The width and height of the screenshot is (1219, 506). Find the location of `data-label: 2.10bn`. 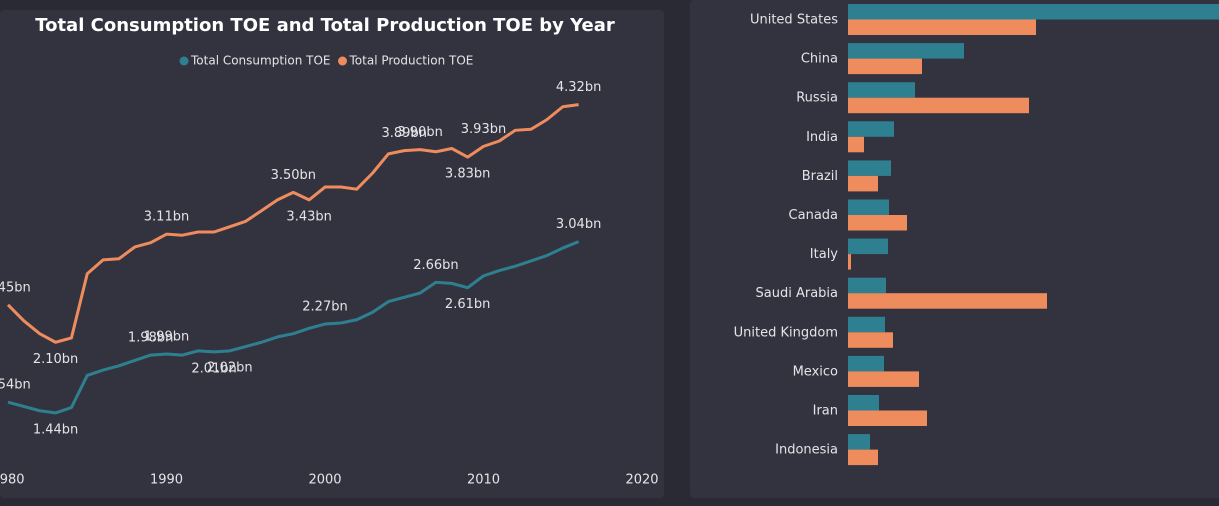

data-label: 2.10bn is located at coordinates (55, 359).